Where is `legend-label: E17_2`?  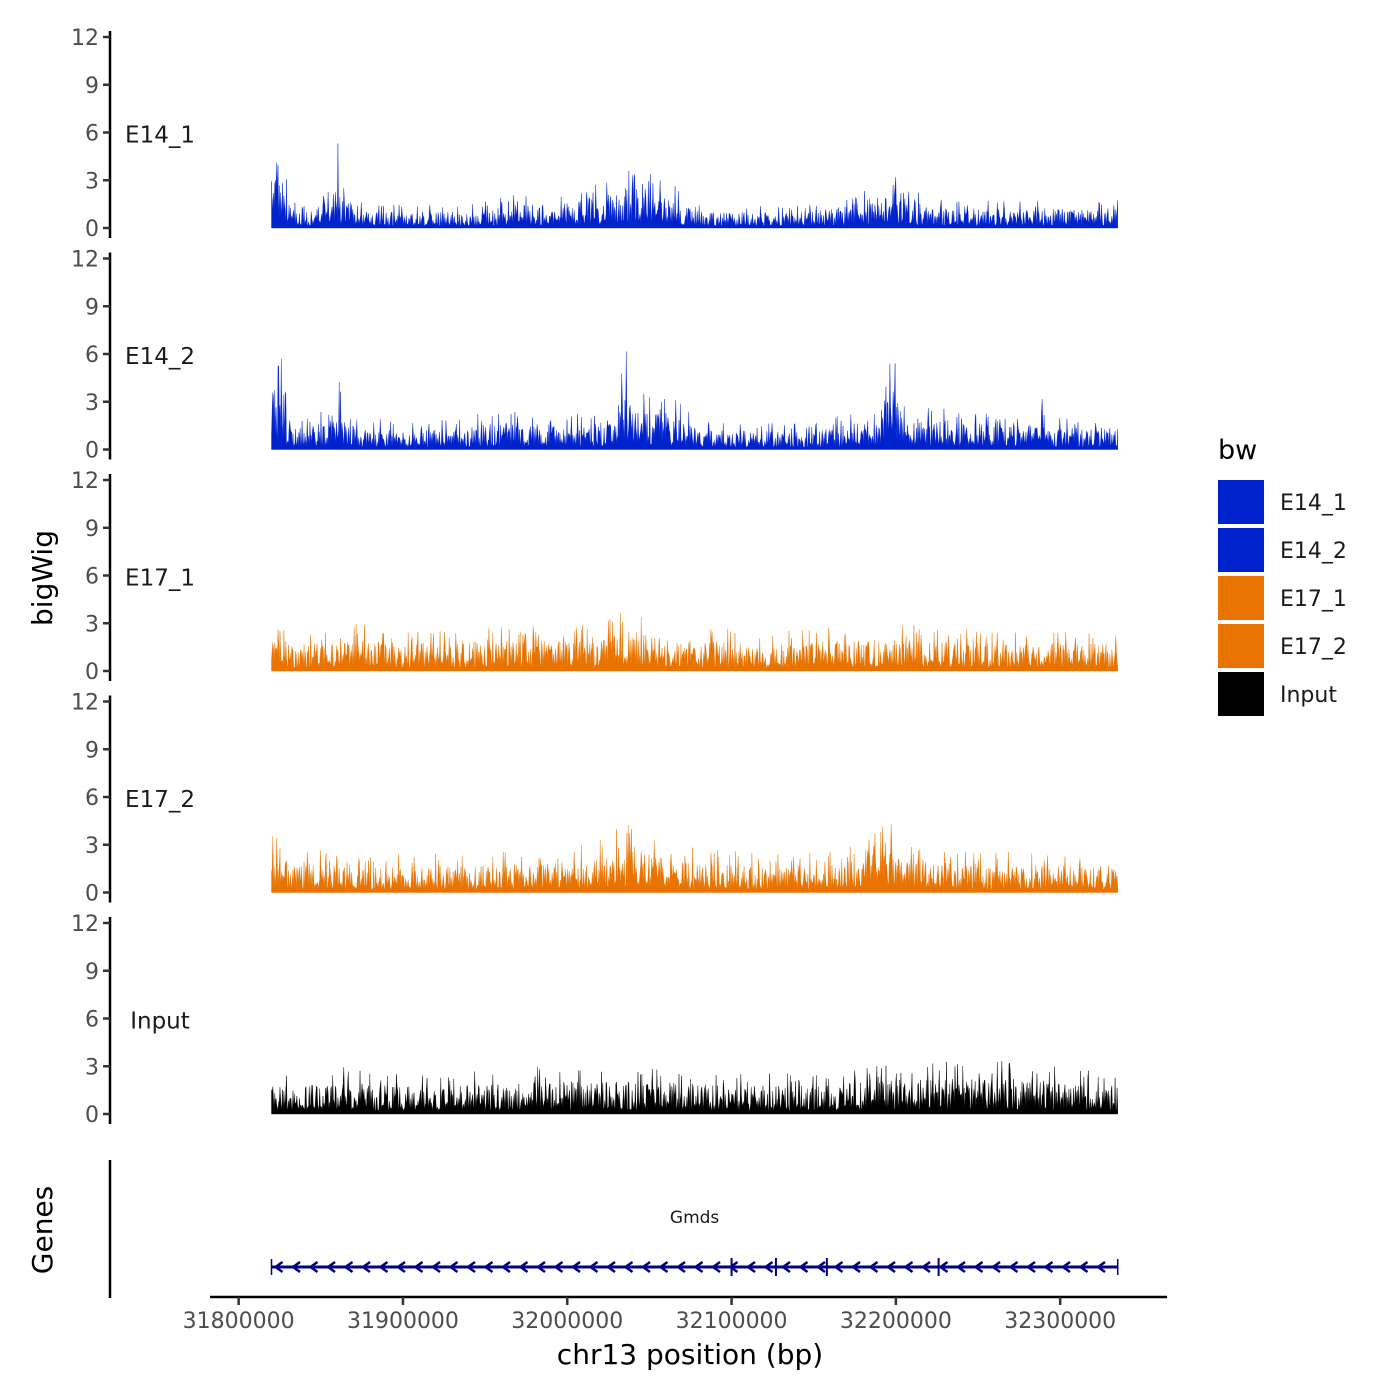 legend-label: E17_2 is located at coordinates (1313, 647).